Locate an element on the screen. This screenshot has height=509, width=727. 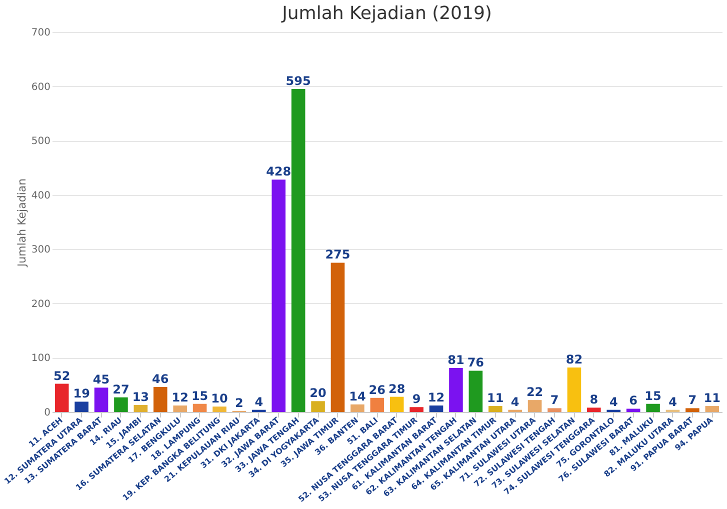
data-label: 13 is located at coordinates (141, 397).